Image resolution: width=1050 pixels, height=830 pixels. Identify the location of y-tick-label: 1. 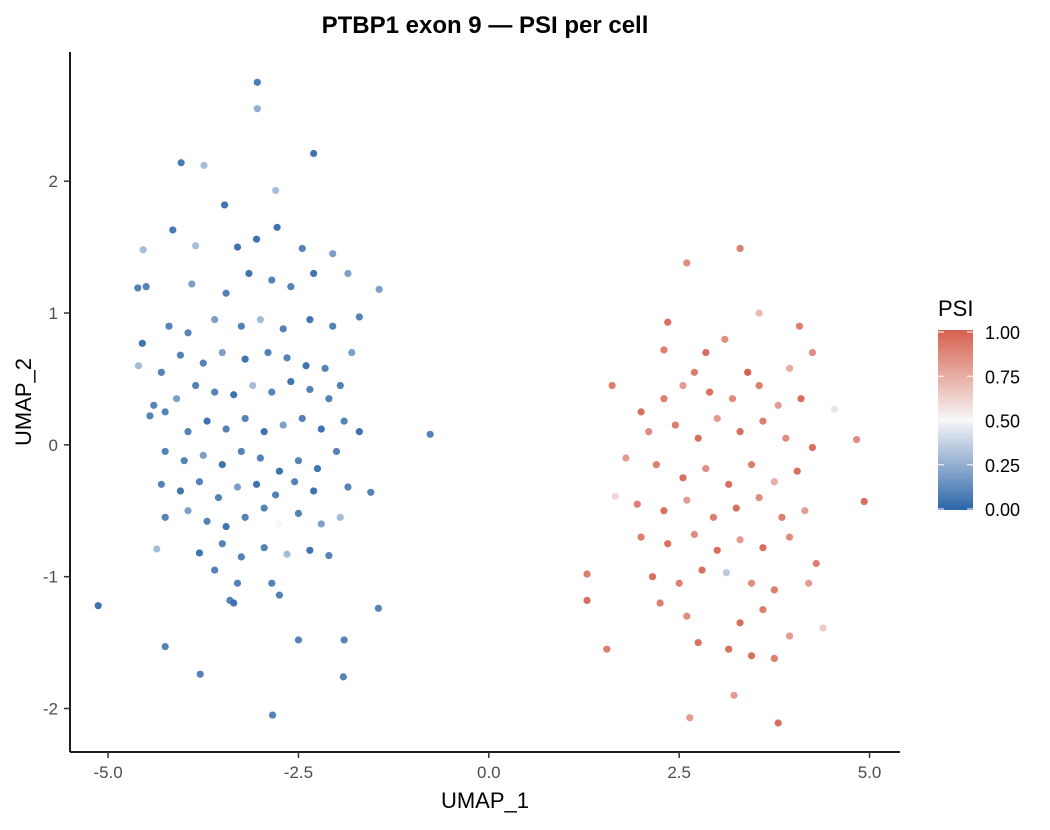
(53, 313).